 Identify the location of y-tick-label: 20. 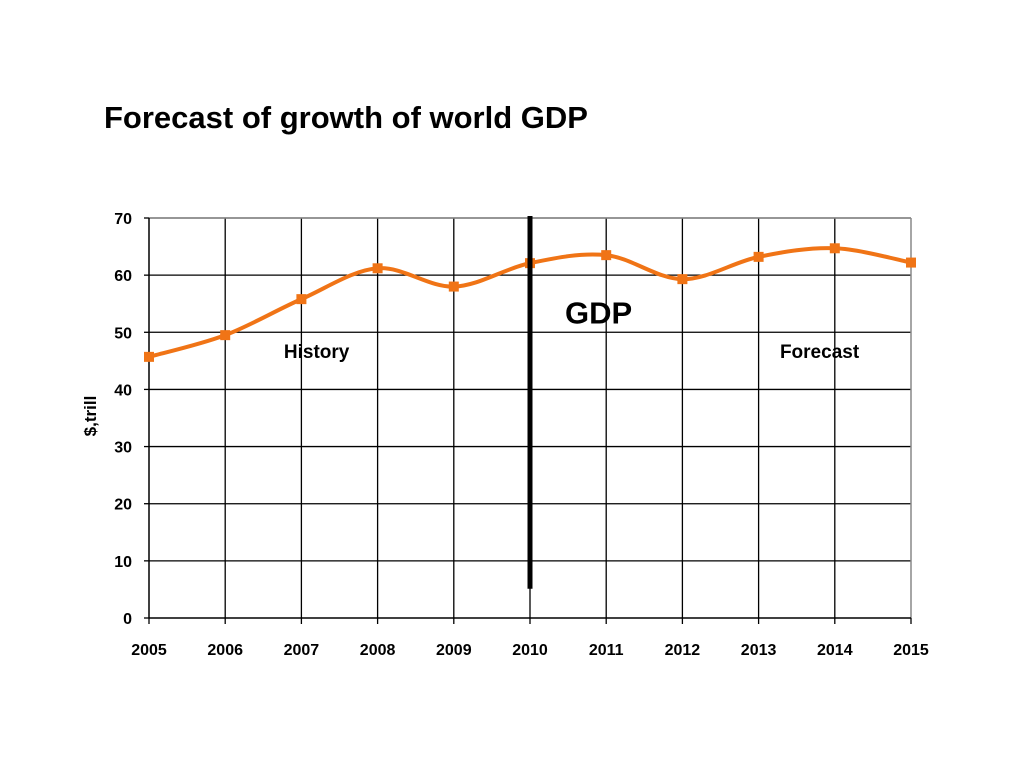
(123, 505).